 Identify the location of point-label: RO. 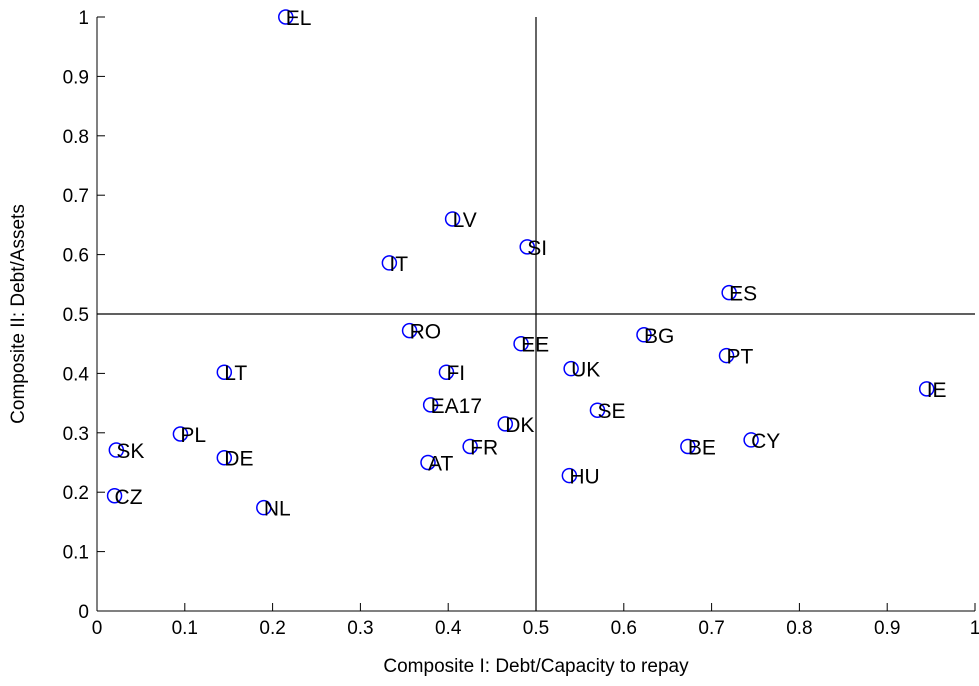
(426, 332).